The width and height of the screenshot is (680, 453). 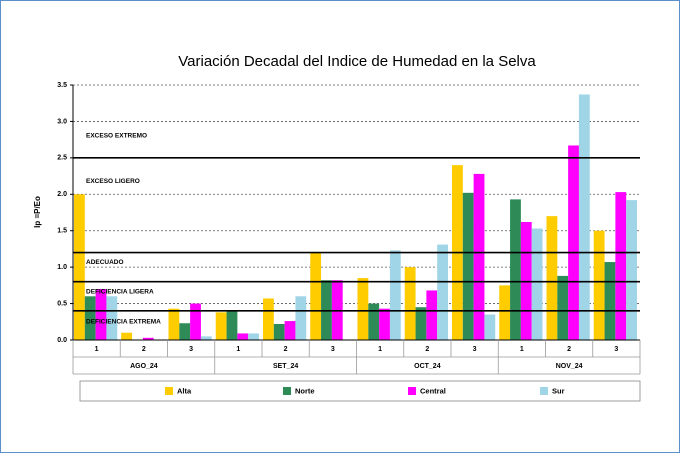 I want to click on zone-label: EXCESO LIGERO, so click(x=113, y=181).